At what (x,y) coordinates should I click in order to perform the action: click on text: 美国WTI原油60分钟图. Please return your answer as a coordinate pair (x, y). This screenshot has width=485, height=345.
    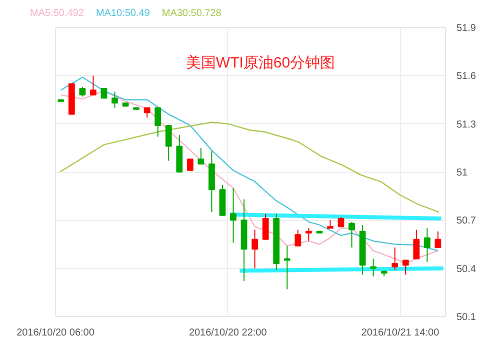
    Looking at the image, I should click on (261, 63).